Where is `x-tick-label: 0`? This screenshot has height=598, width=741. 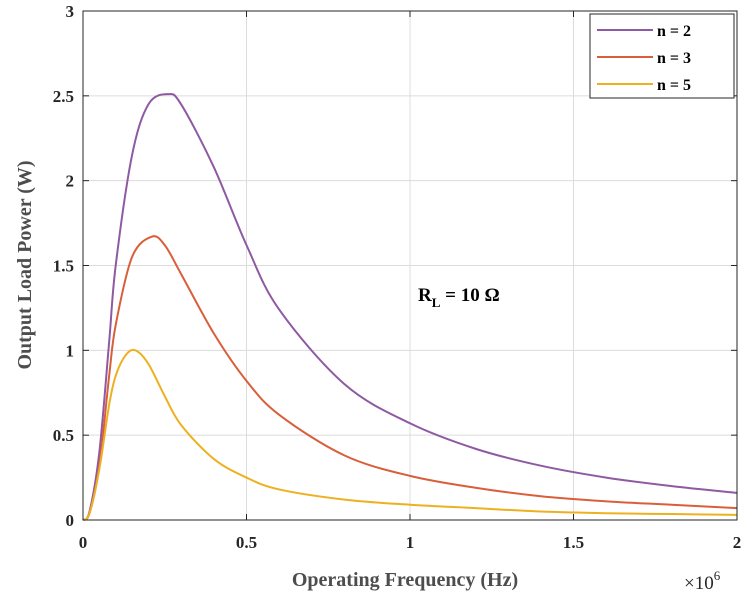
x-tick-label: 0 is located at coordinates (83, 542).